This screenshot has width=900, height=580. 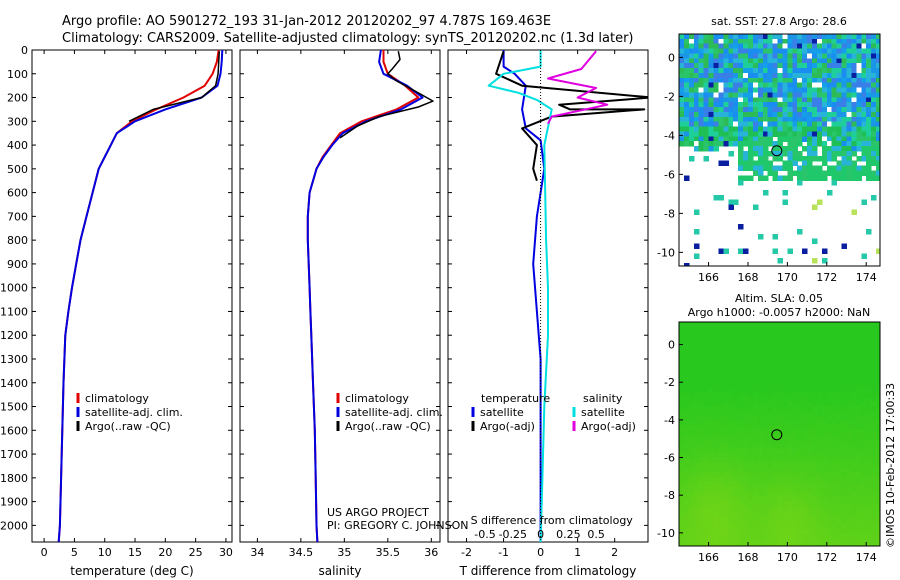 What do you see at coordinates (17, 121) in the screenshot?
I see `depth-tick-label: 300` at bounding box center [17, 121].